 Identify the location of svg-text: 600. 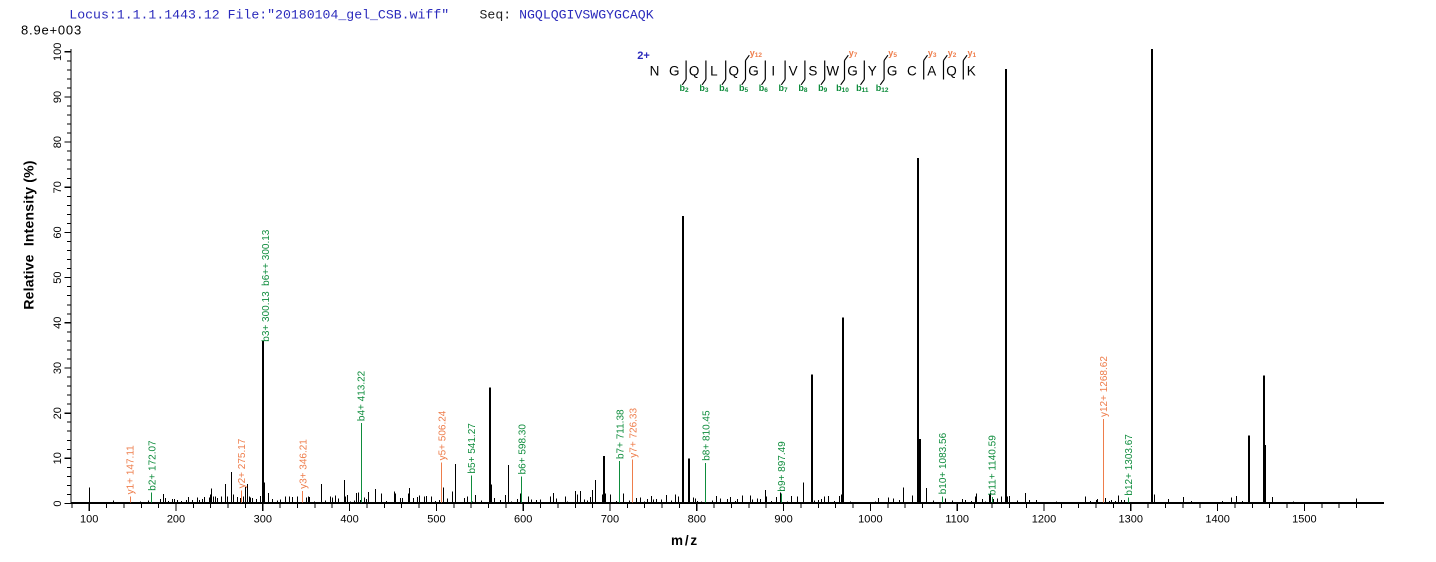
(523, 520).